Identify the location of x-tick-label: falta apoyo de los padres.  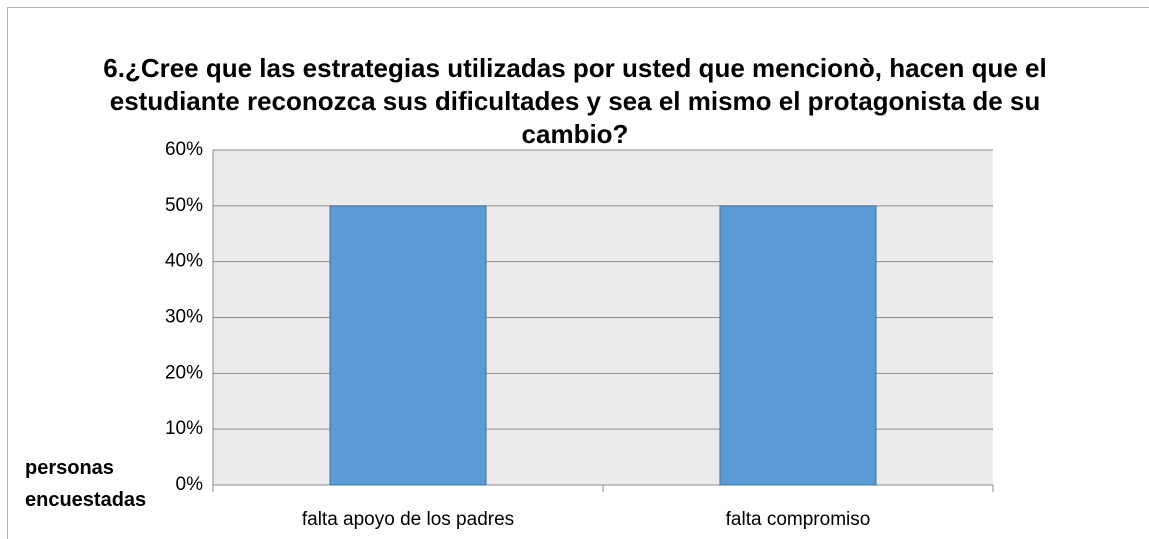
(408, 519).